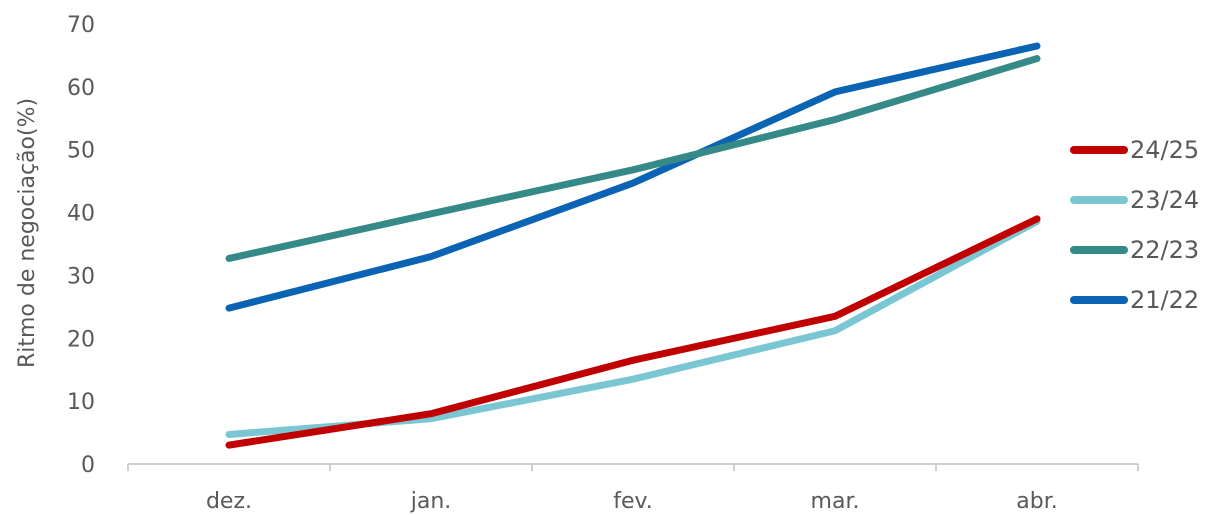  I want to click on legend: 24/25 23/24 22/23 21/22, so click(1134, 225).